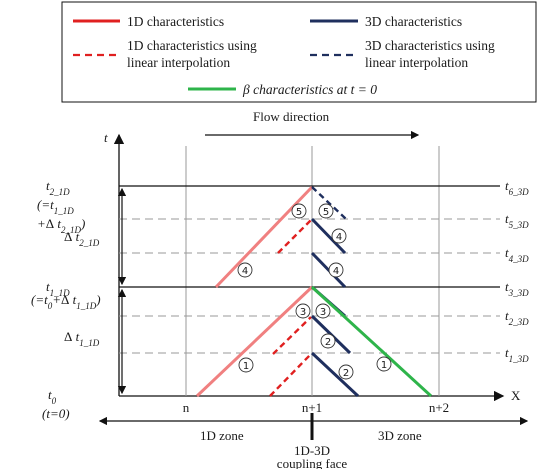  Describe the element at coordinates (175, 21) in the screenshot. I see `legend-1d-characteristics: 1D characteristics` at that location.